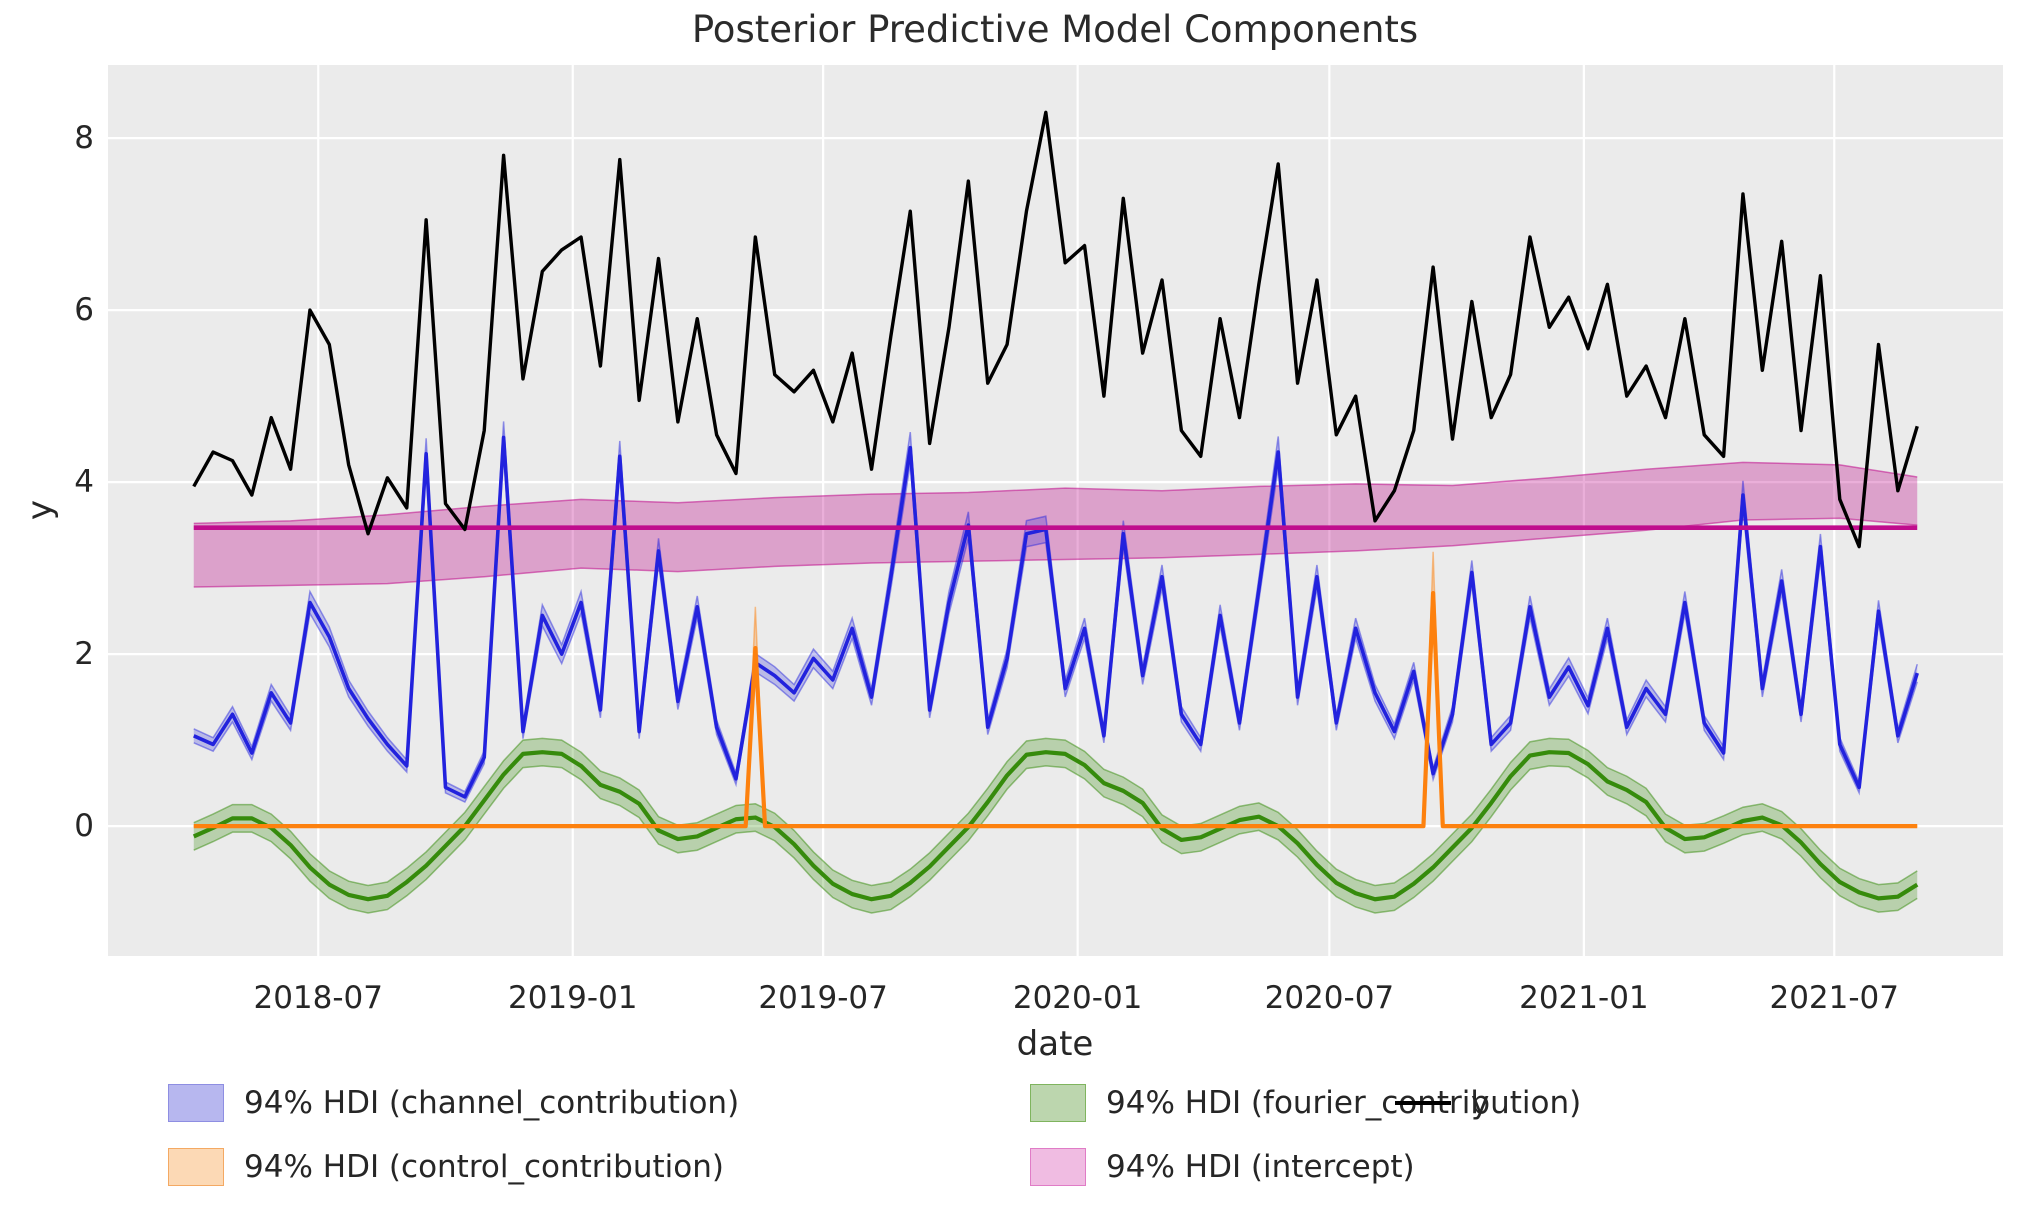 Image resolution: width=2023 pixels, height=1223 pixels. I want to click on legend-item-intercept: 94% HDI (intercept), so click(1222, 1167).